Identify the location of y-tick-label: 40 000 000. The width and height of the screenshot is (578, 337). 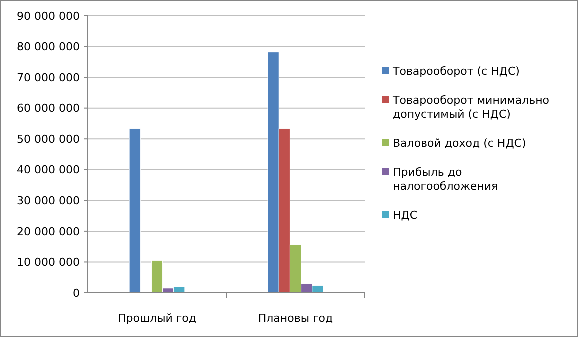
(48, 170).